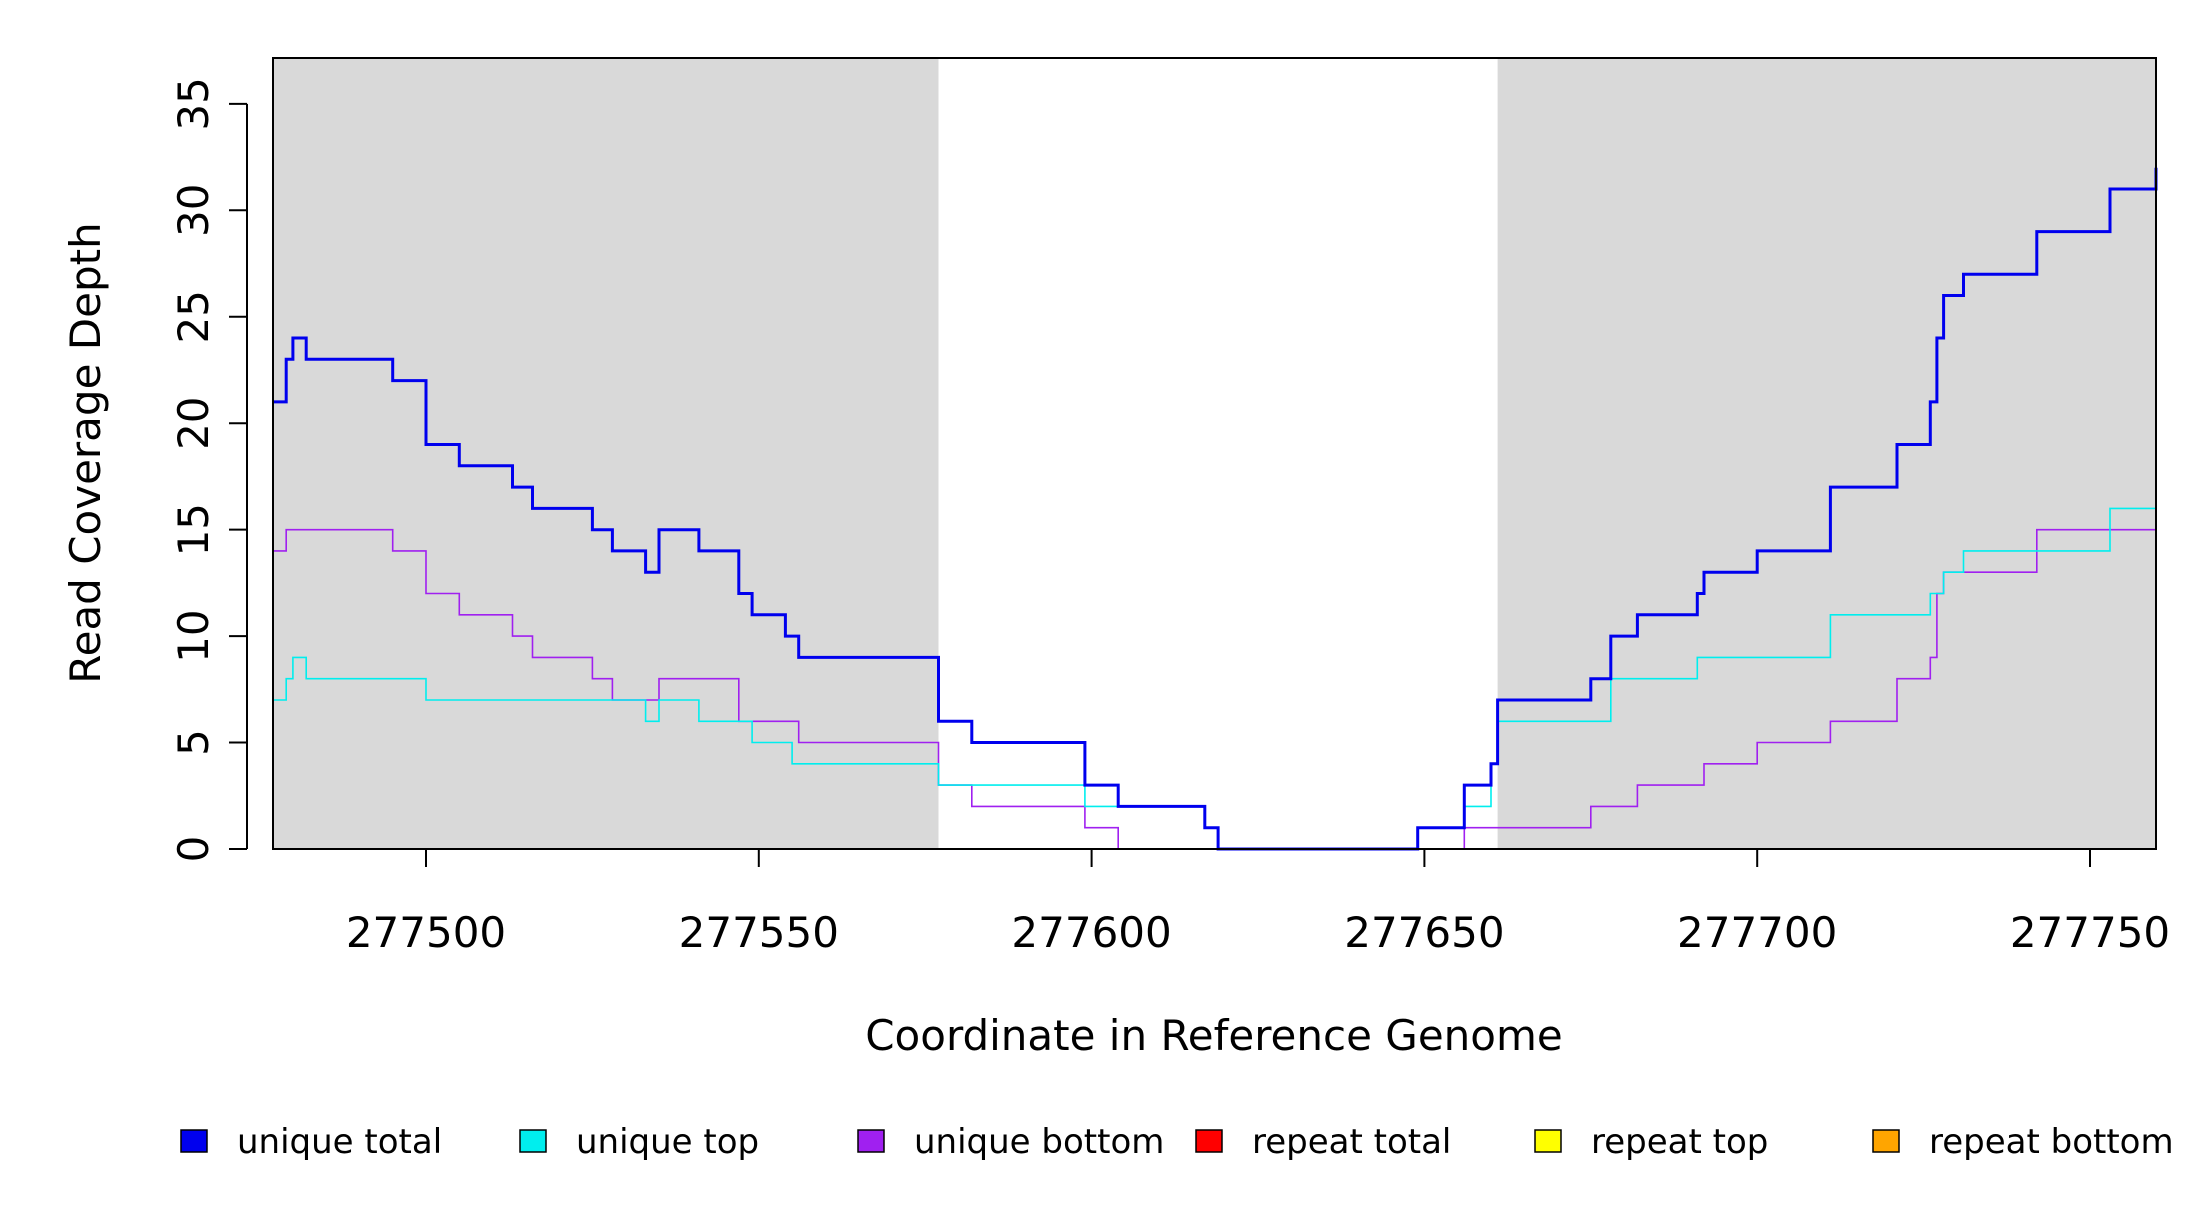 The image size is (2200, 1205). Describe the element at coordinates (193, 849) in the screenshot. I see `y-tick-label: 0` at that location.